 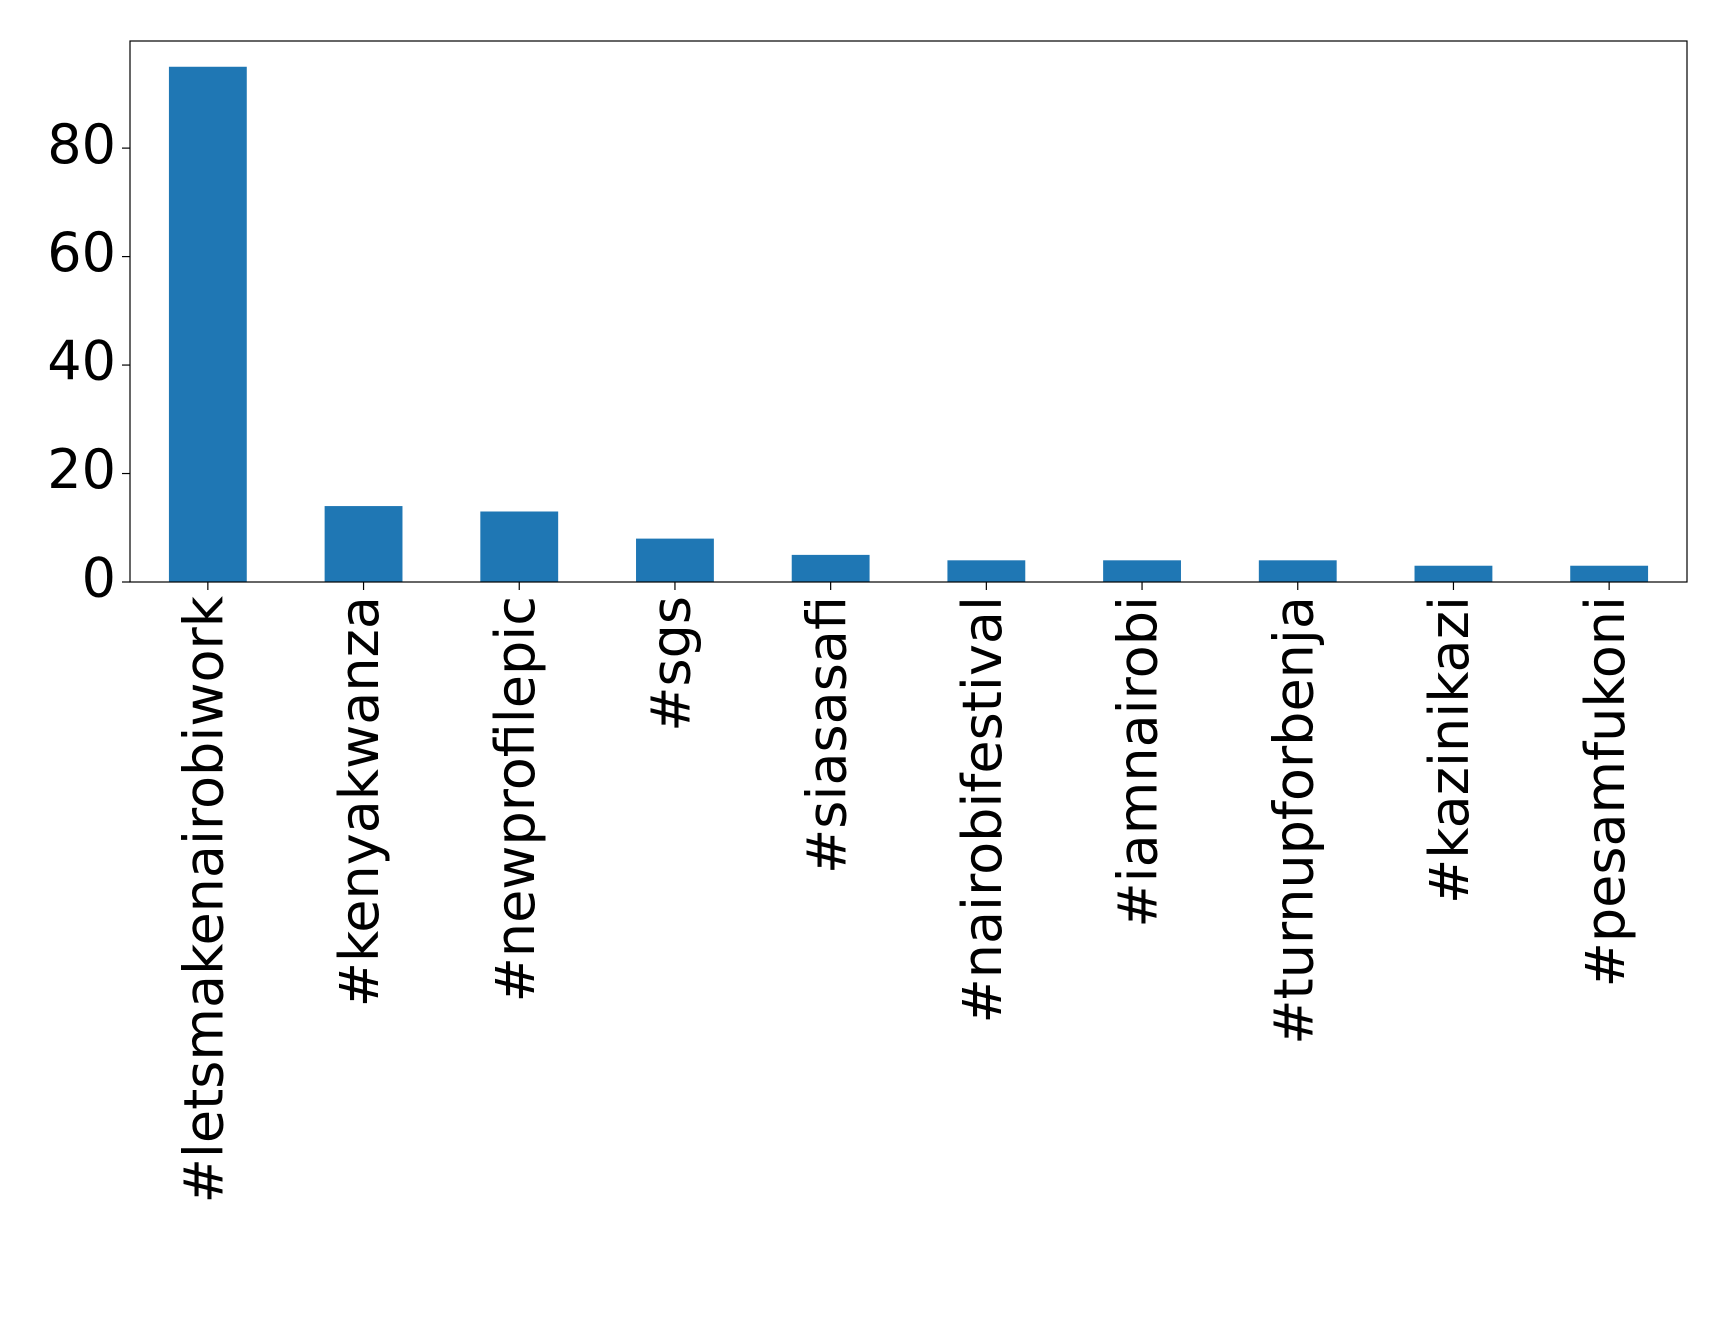 I want to click on y-tick-label: 40, so click(x=81, y=361).